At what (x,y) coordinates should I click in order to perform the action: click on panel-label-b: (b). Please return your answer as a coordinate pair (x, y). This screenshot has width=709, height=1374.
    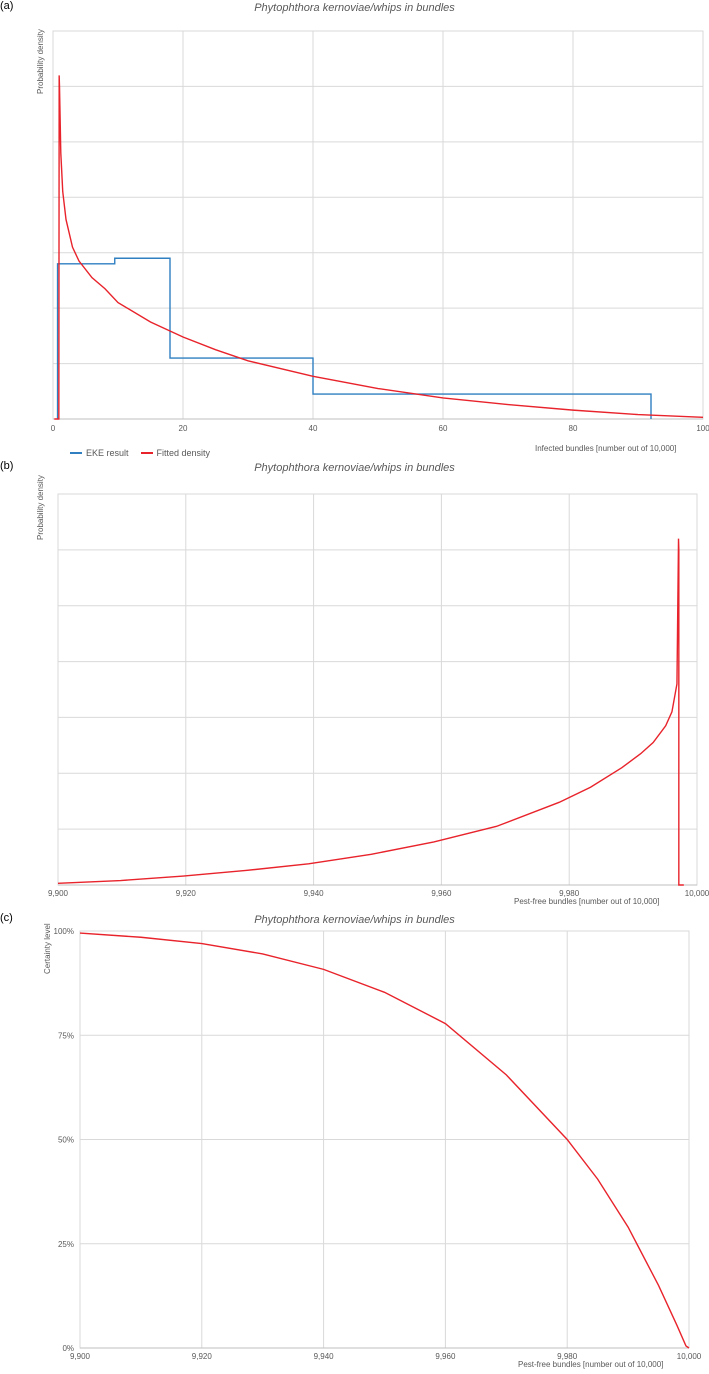
    Looking at the image, I should click on (7, 466).